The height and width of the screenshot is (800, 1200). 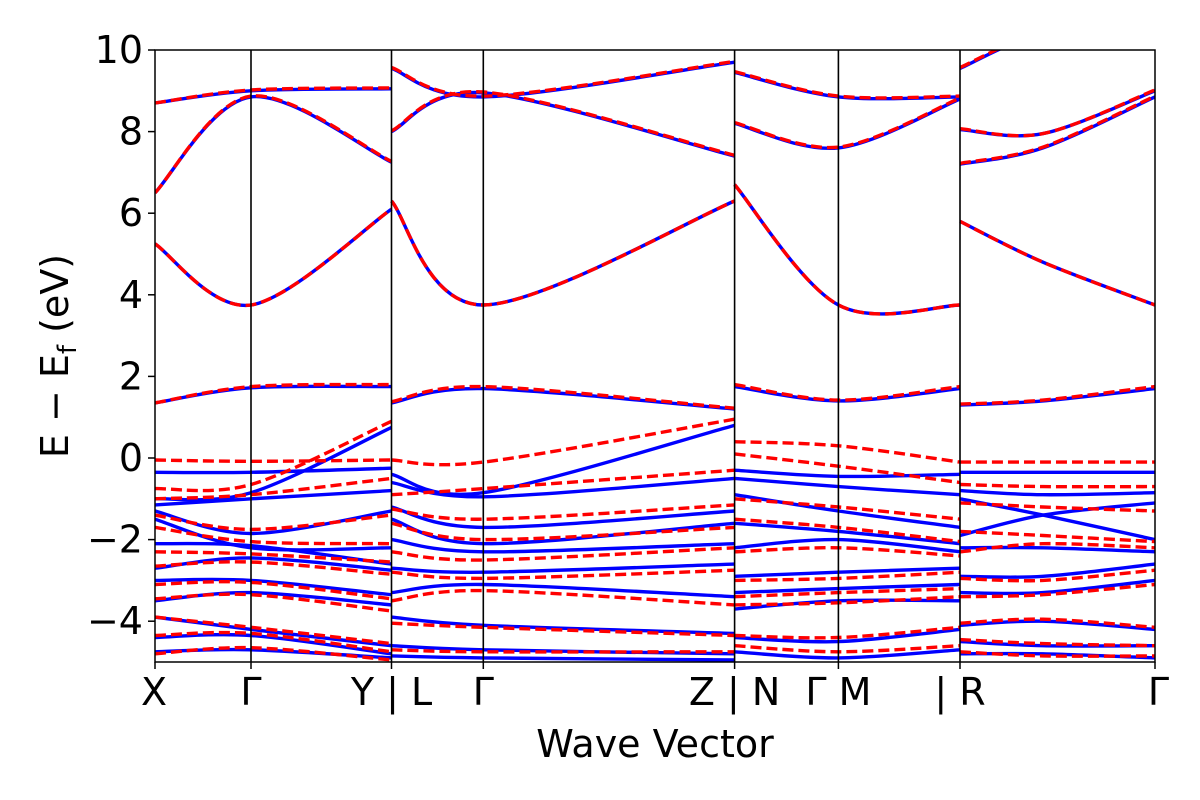 I want to click on y-tick-label-7: −4, so click(x=115, y=621).